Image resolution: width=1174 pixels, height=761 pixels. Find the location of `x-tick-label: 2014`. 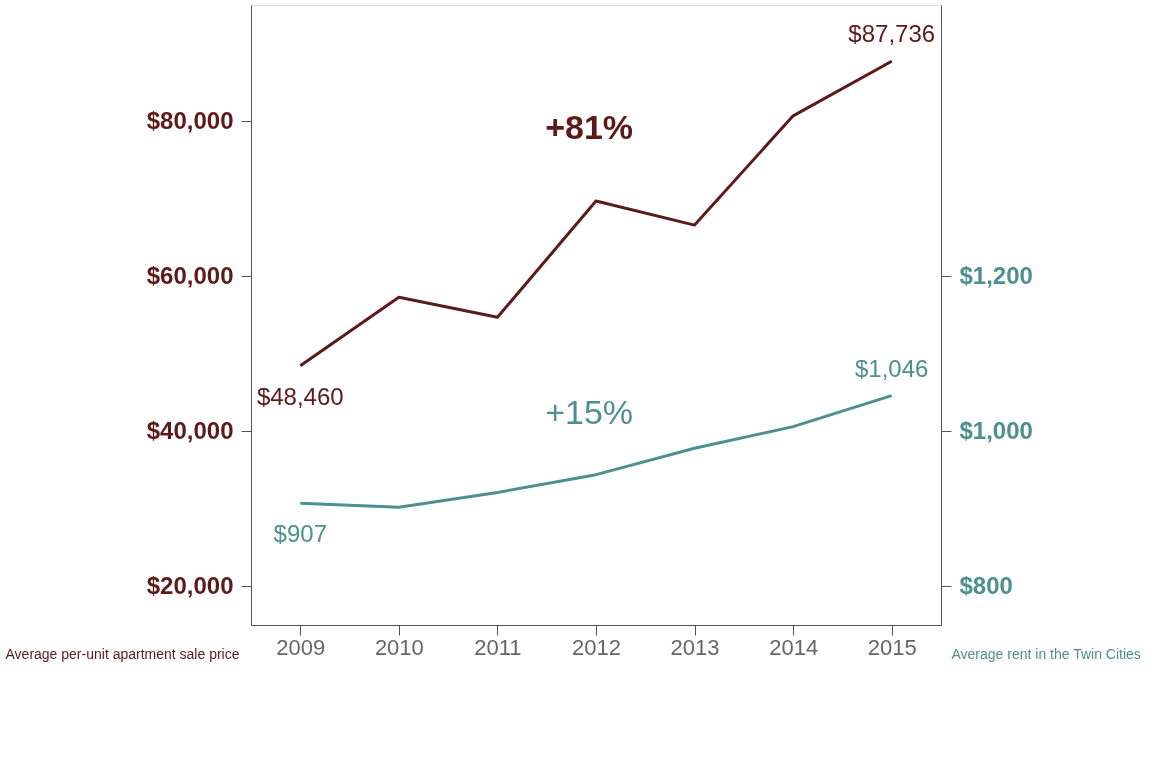

x-tick-label: 2014 is located at coordinates (794, 647).